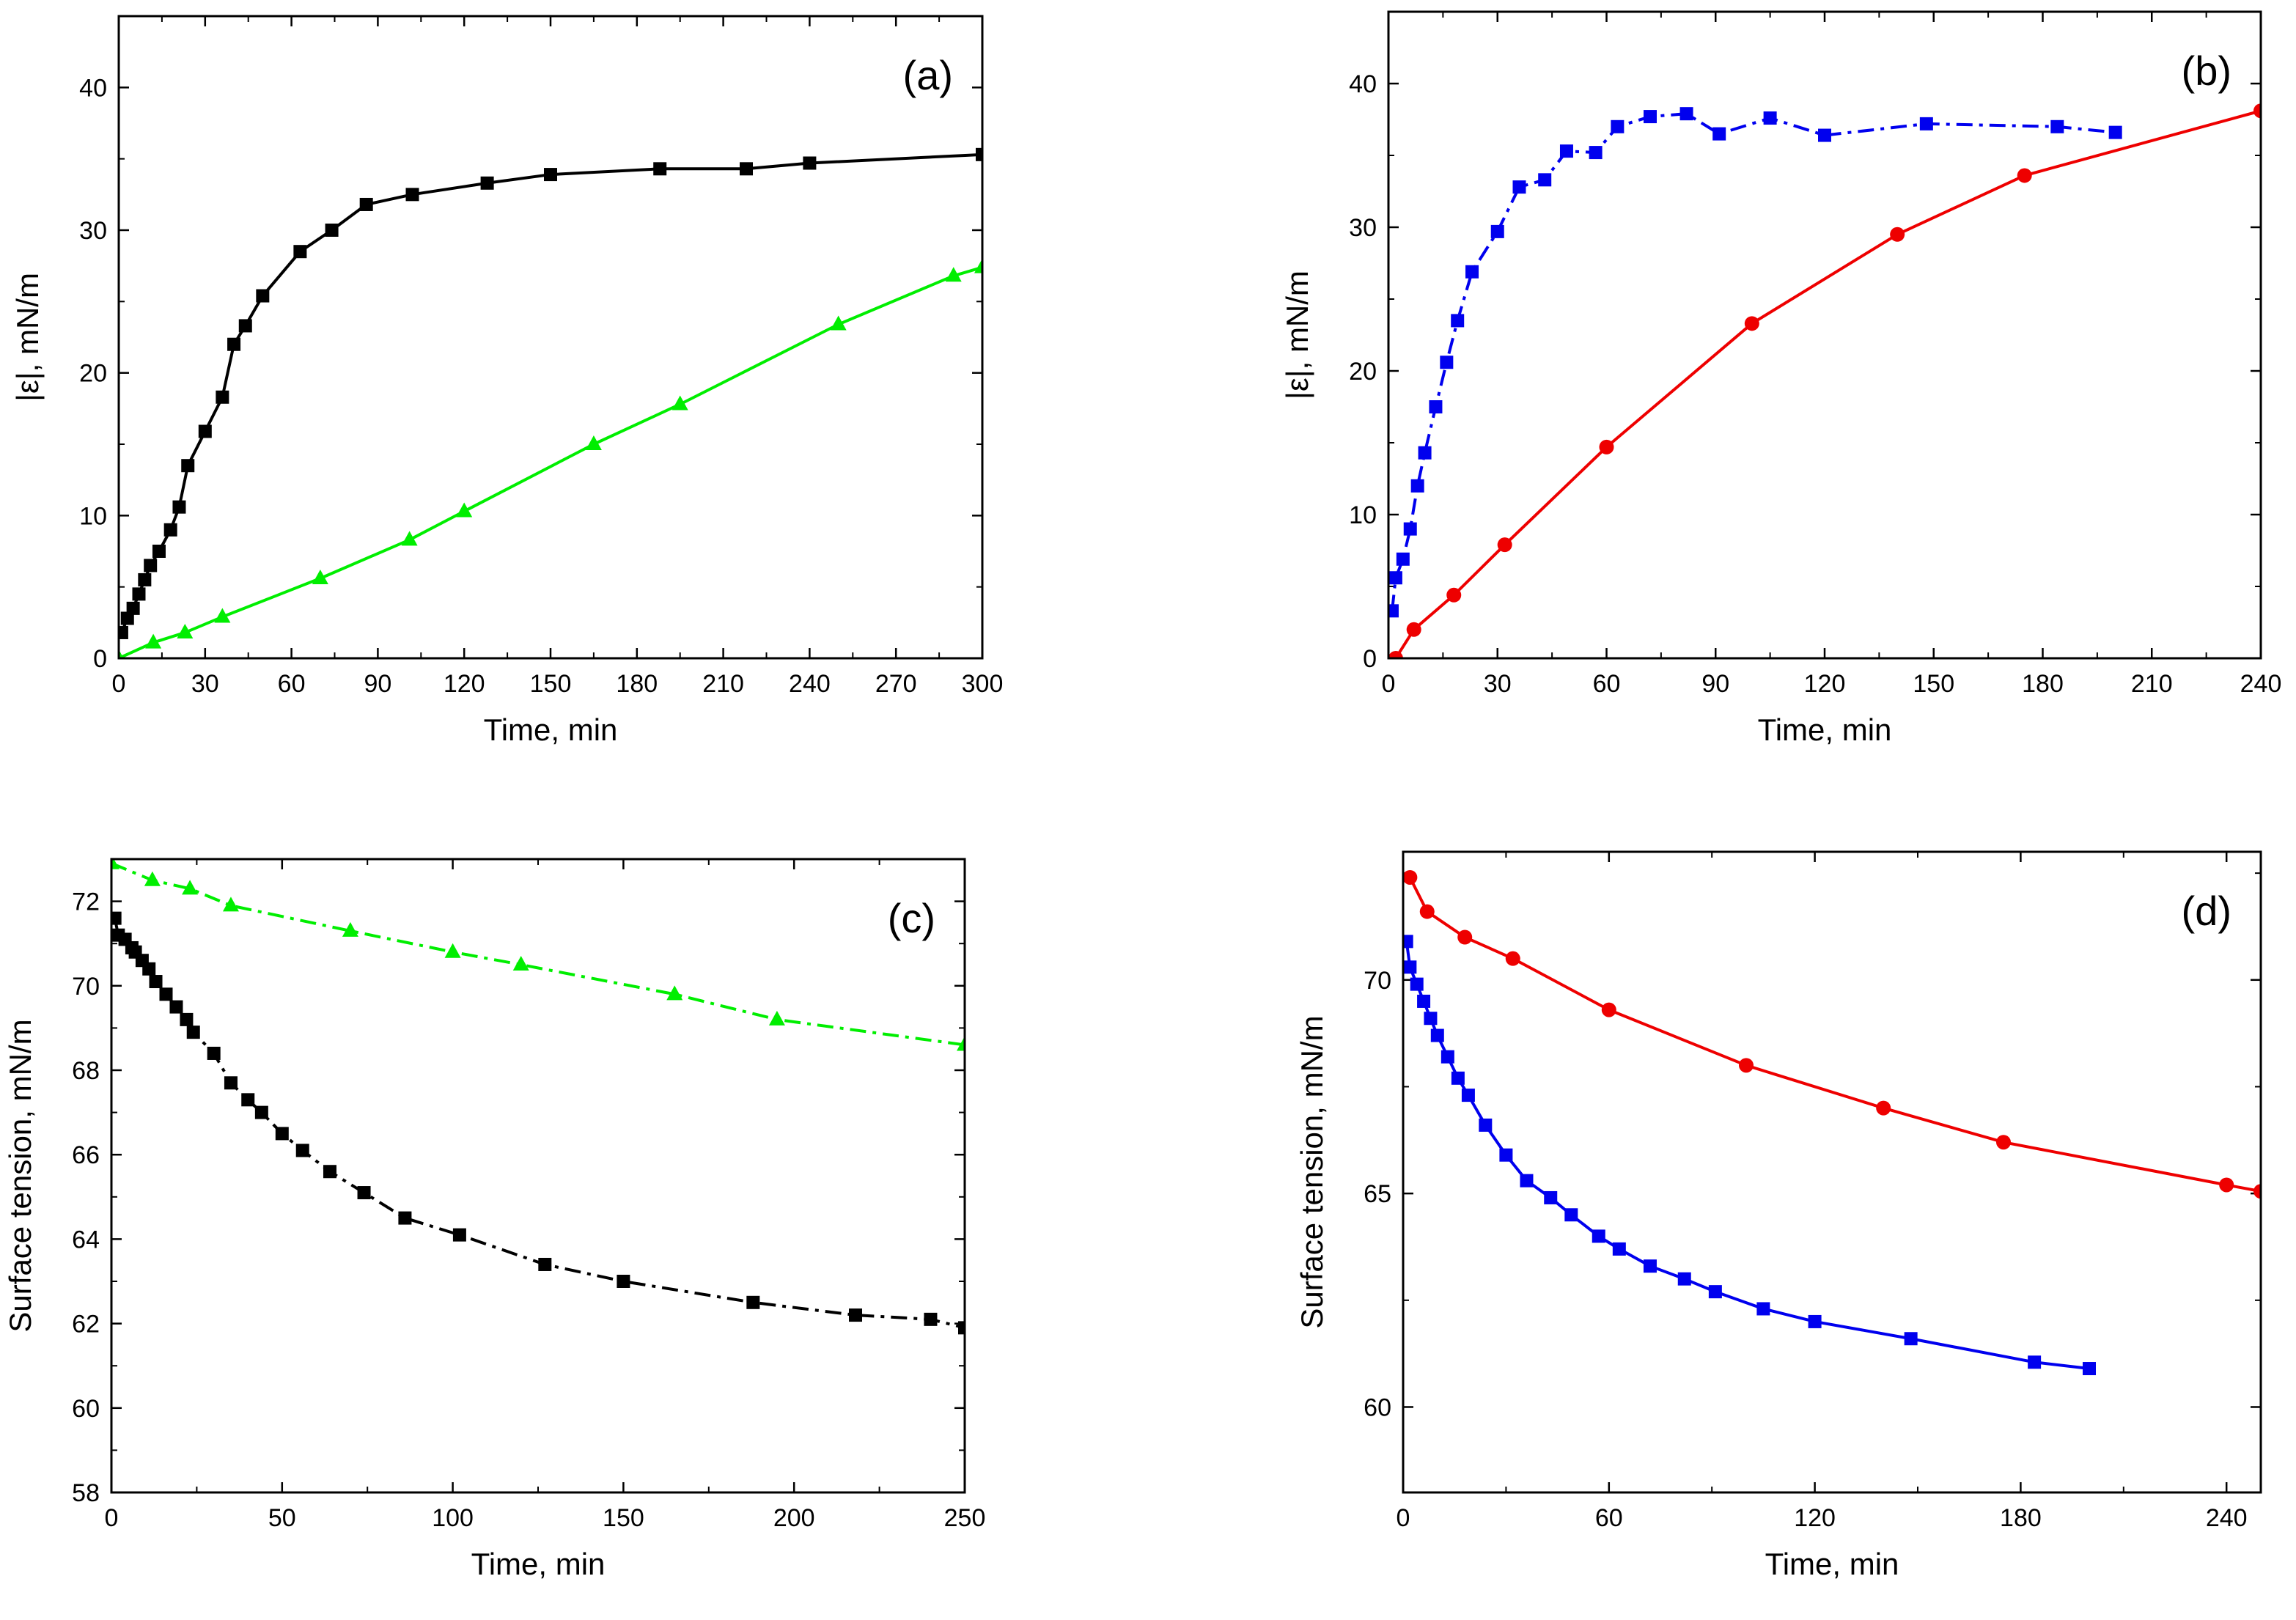  I want to click on x-tick-label: 150, so click(623, 1518).